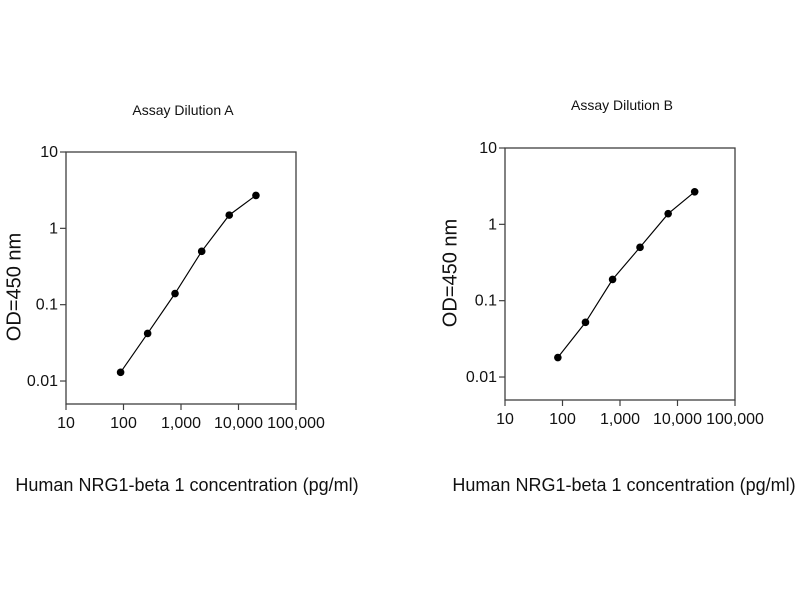  I want to click on chart-a-x-axis-label: Human NRG1-beta 1 concentration (pg/ml), so click(187, 485).